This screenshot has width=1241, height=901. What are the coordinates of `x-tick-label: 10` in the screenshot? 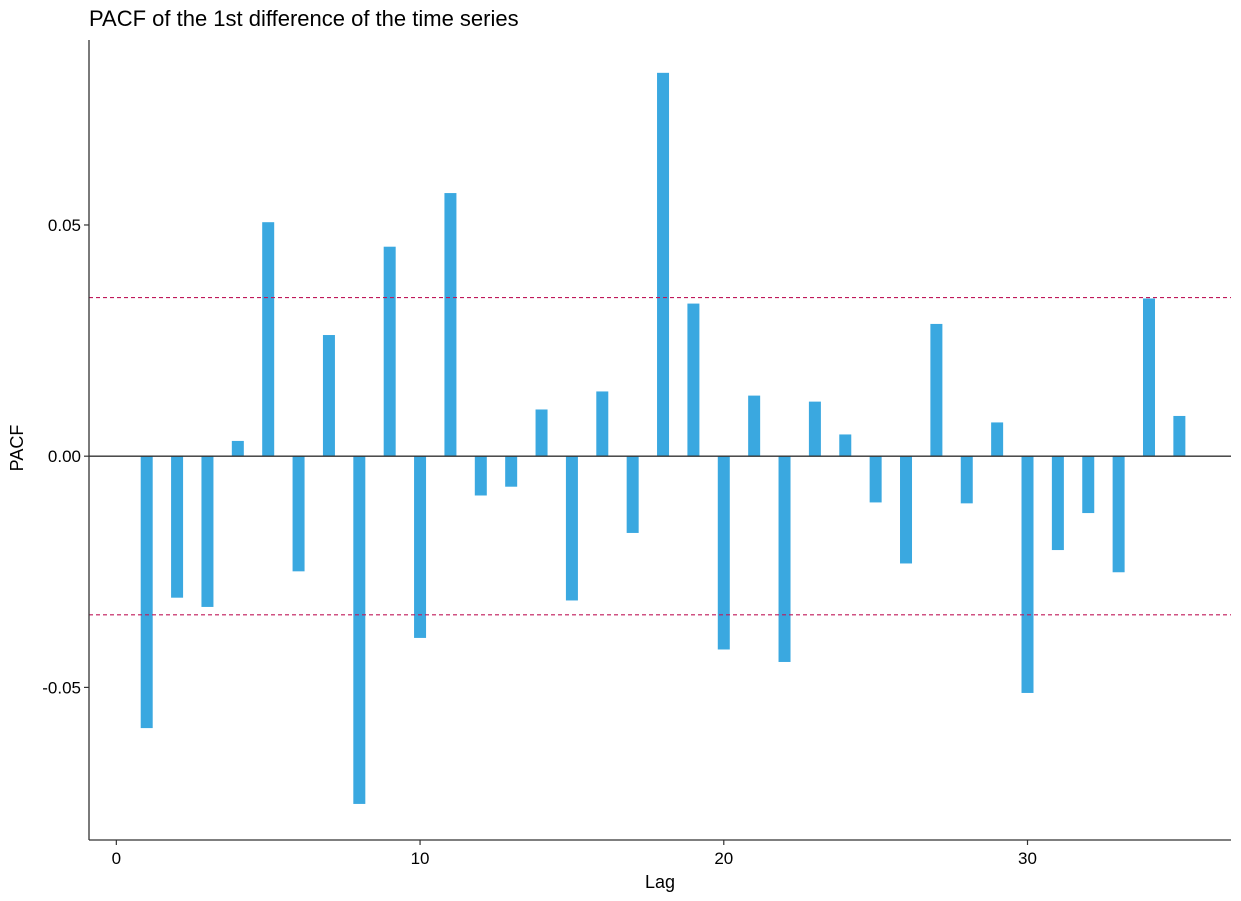 It's located at (420, 858).